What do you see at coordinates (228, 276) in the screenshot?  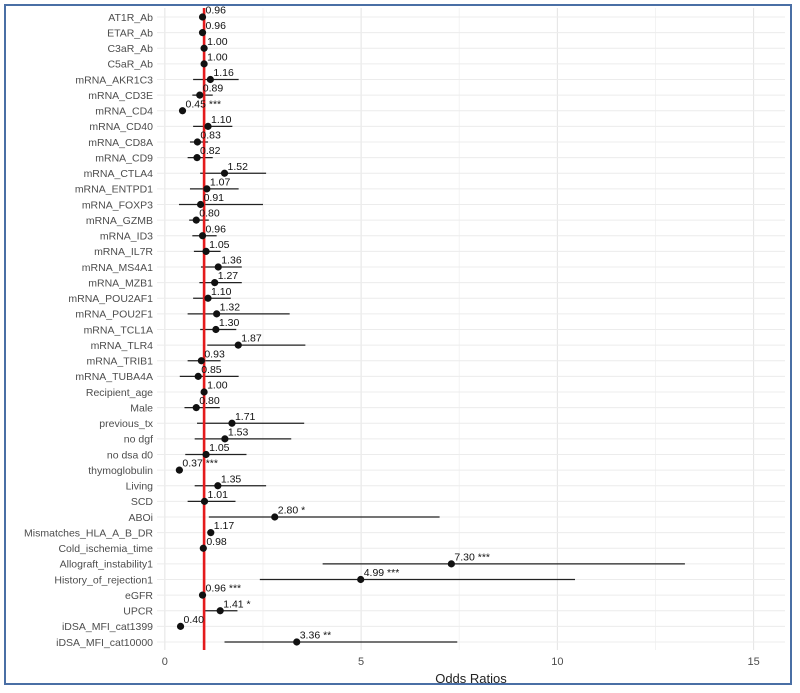 I see `value-label: 1.27` at bounding box center [228, 276].